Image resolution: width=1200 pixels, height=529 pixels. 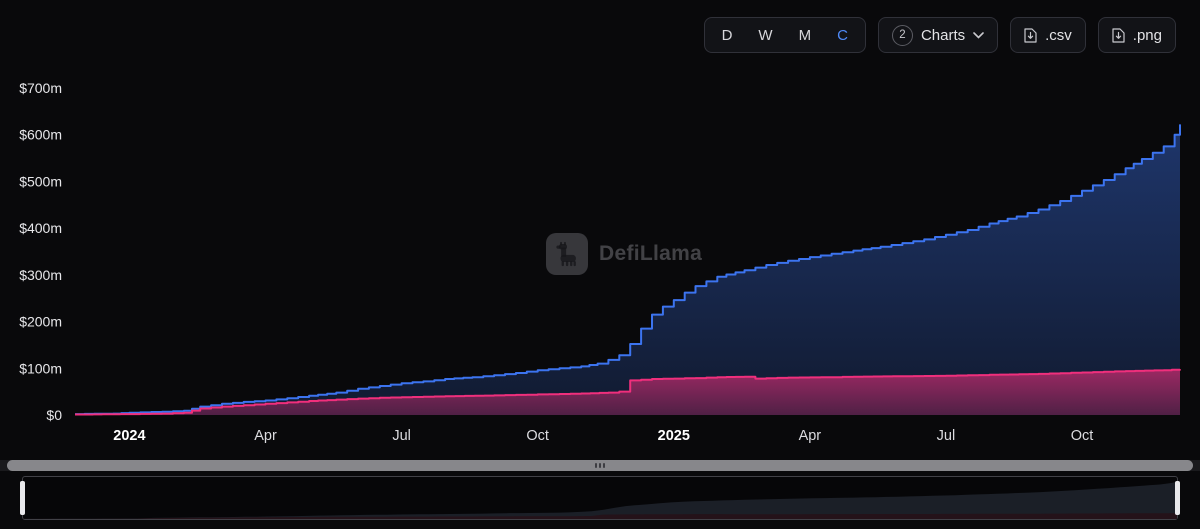 I want to click on interval-button-c: C, so click(x=842, y=35).